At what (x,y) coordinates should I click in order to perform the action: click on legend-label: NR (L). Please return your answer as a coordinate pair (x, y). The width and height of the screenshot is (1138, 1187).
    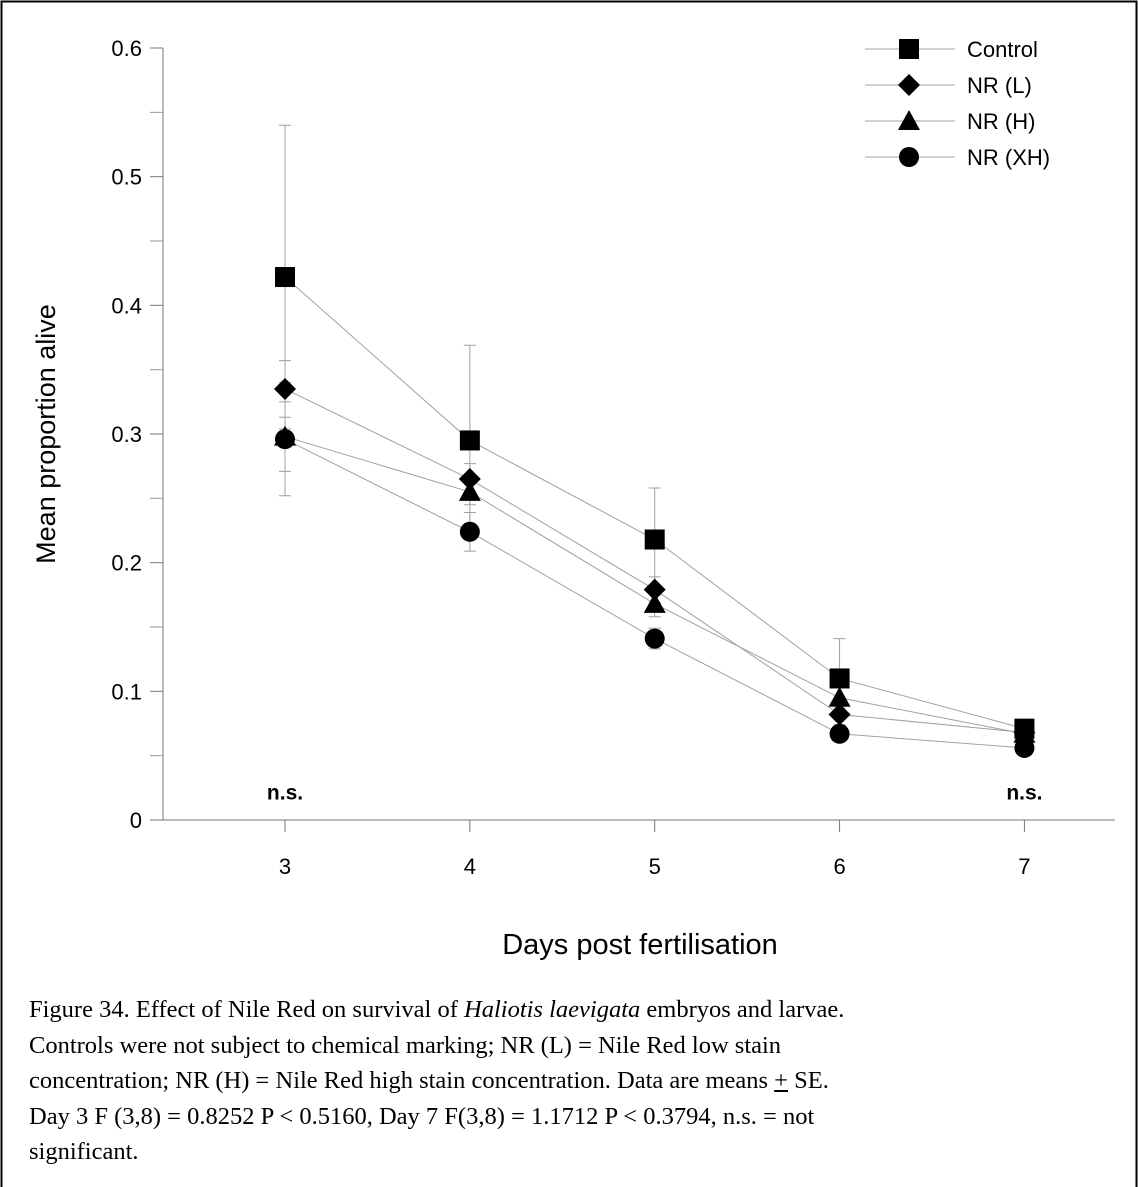
    Looking at the image, I should click on (999, 85).